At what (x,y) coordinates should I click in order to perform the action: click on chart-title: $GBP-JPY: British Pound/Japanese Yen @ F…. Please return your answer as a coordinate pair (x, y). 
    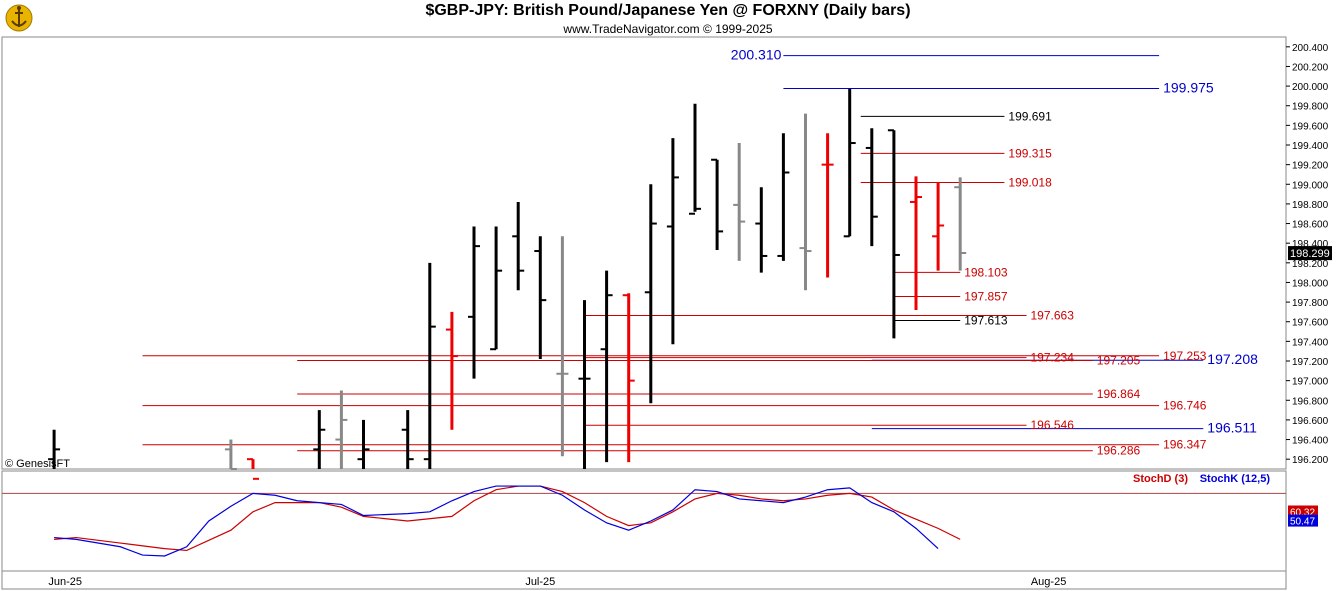
    Looking at the image, I should click on (668, 10).